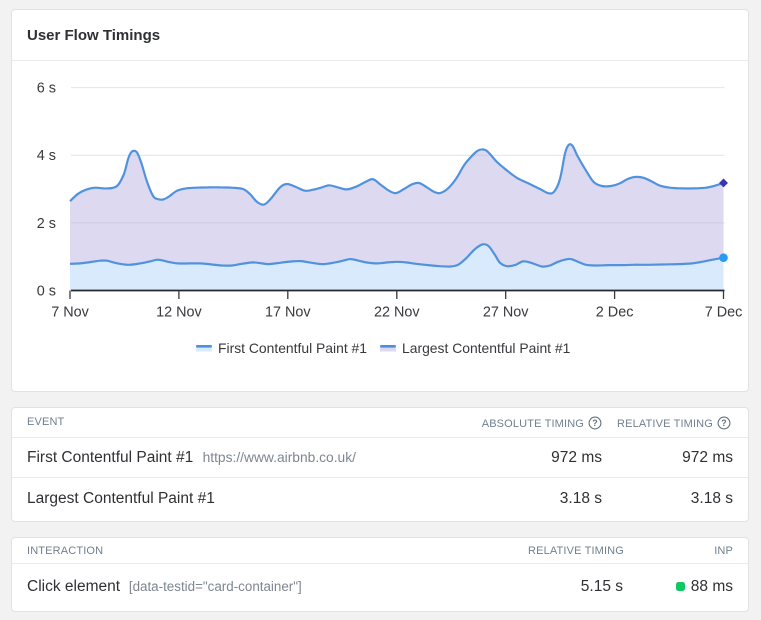 The image size is (761, 620). I want to click on svg-text: 22 Nov, so click(397, 313).